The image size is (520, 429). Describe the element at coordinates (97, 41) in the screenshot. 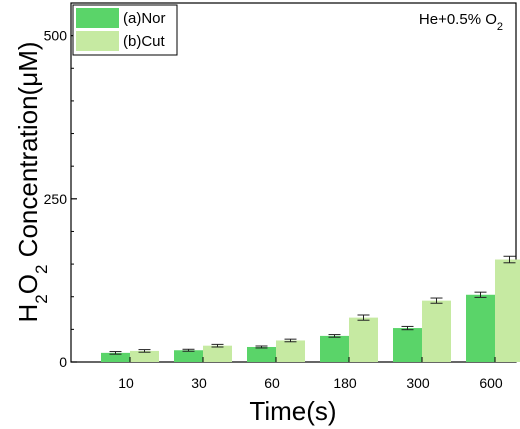

I see `legend-swatch-cut` at that location.